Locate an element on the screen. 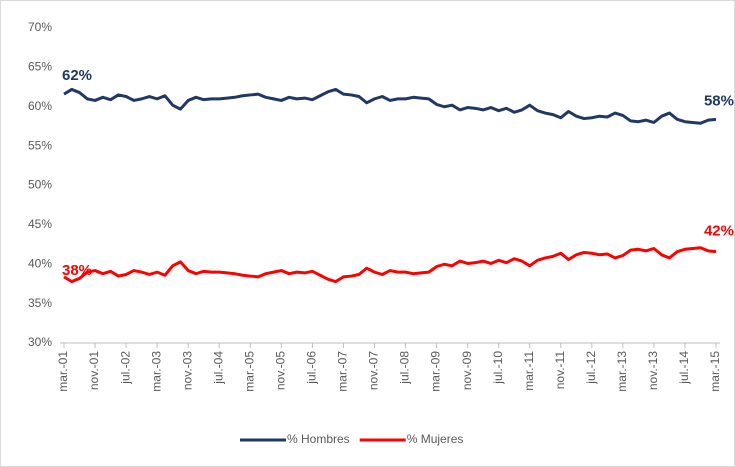 Image resolution: width=735 pixels, height=467 pixels. data-label: 42% is located at coordinates (719, 231).